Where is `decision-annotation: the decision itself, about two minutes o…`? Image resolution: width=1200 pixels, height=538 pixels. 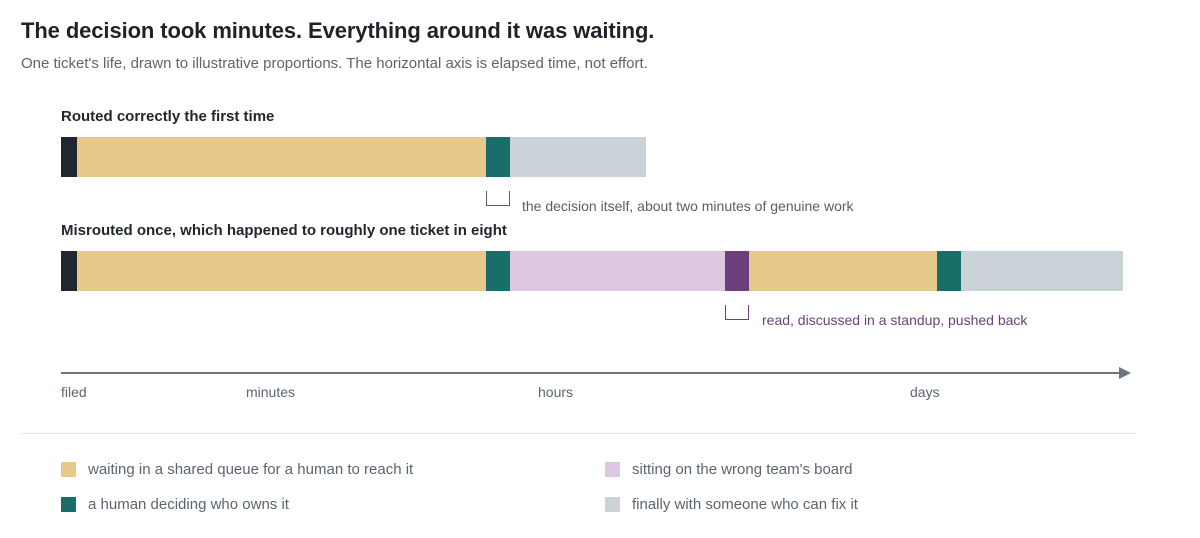 decision-annotation: the decision itself, about two minutes o… is located at coordinates (688, 206).